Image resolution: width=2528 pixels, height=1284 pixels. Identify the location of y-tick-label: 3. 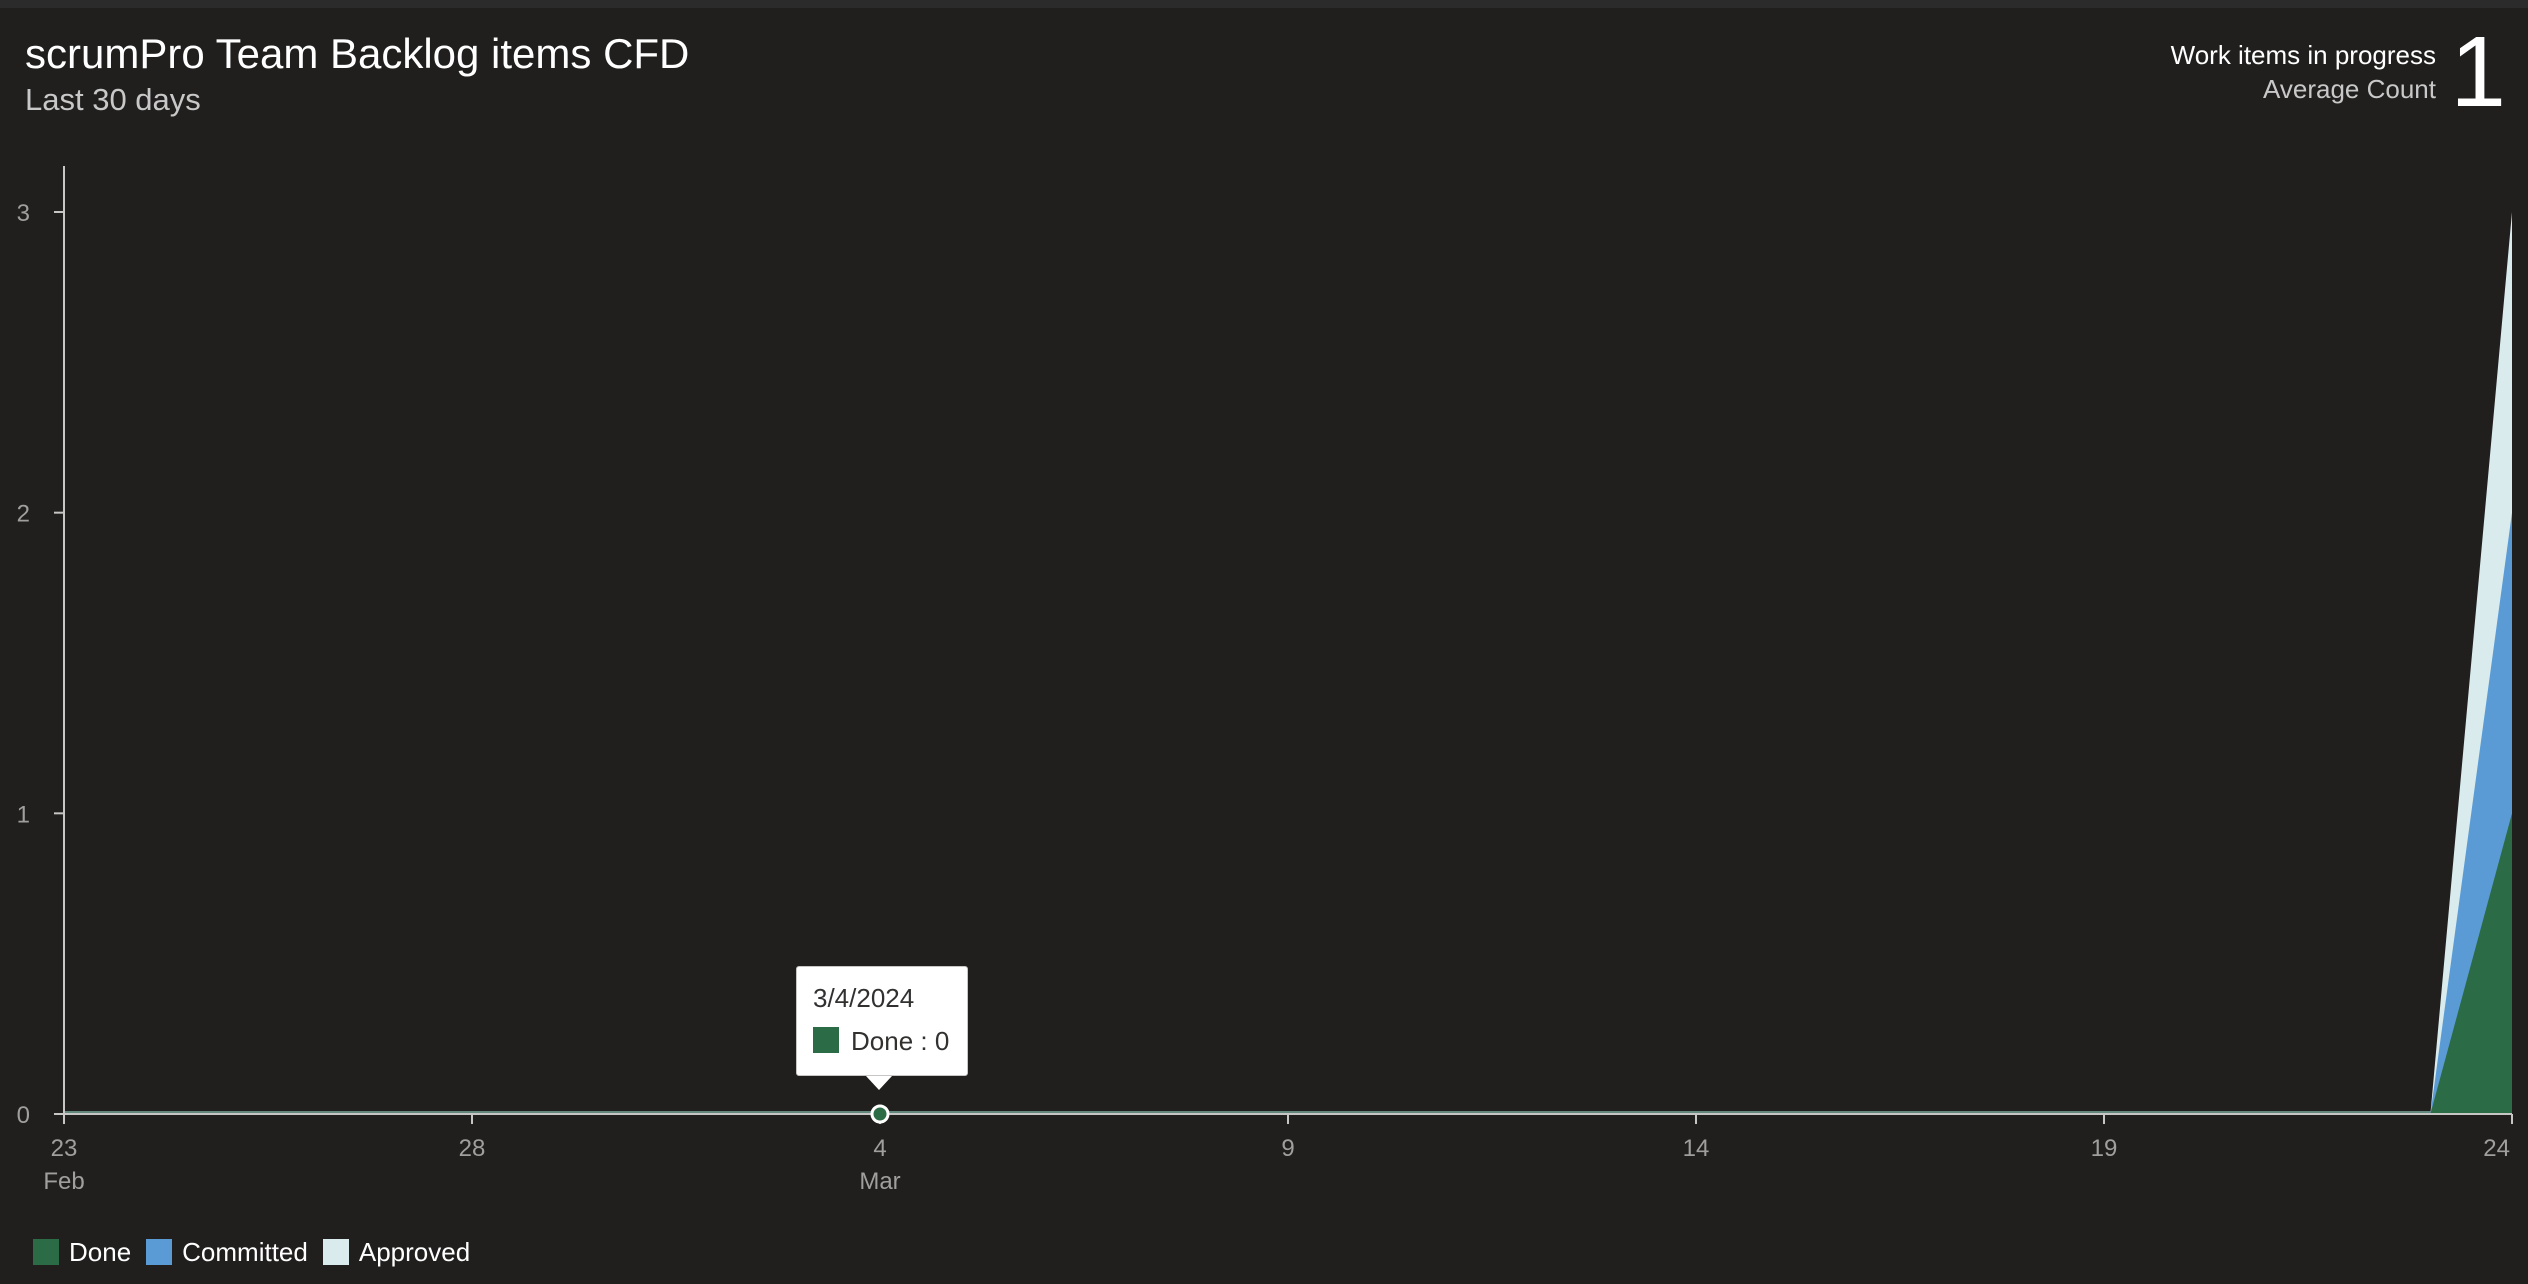
(23, 213).